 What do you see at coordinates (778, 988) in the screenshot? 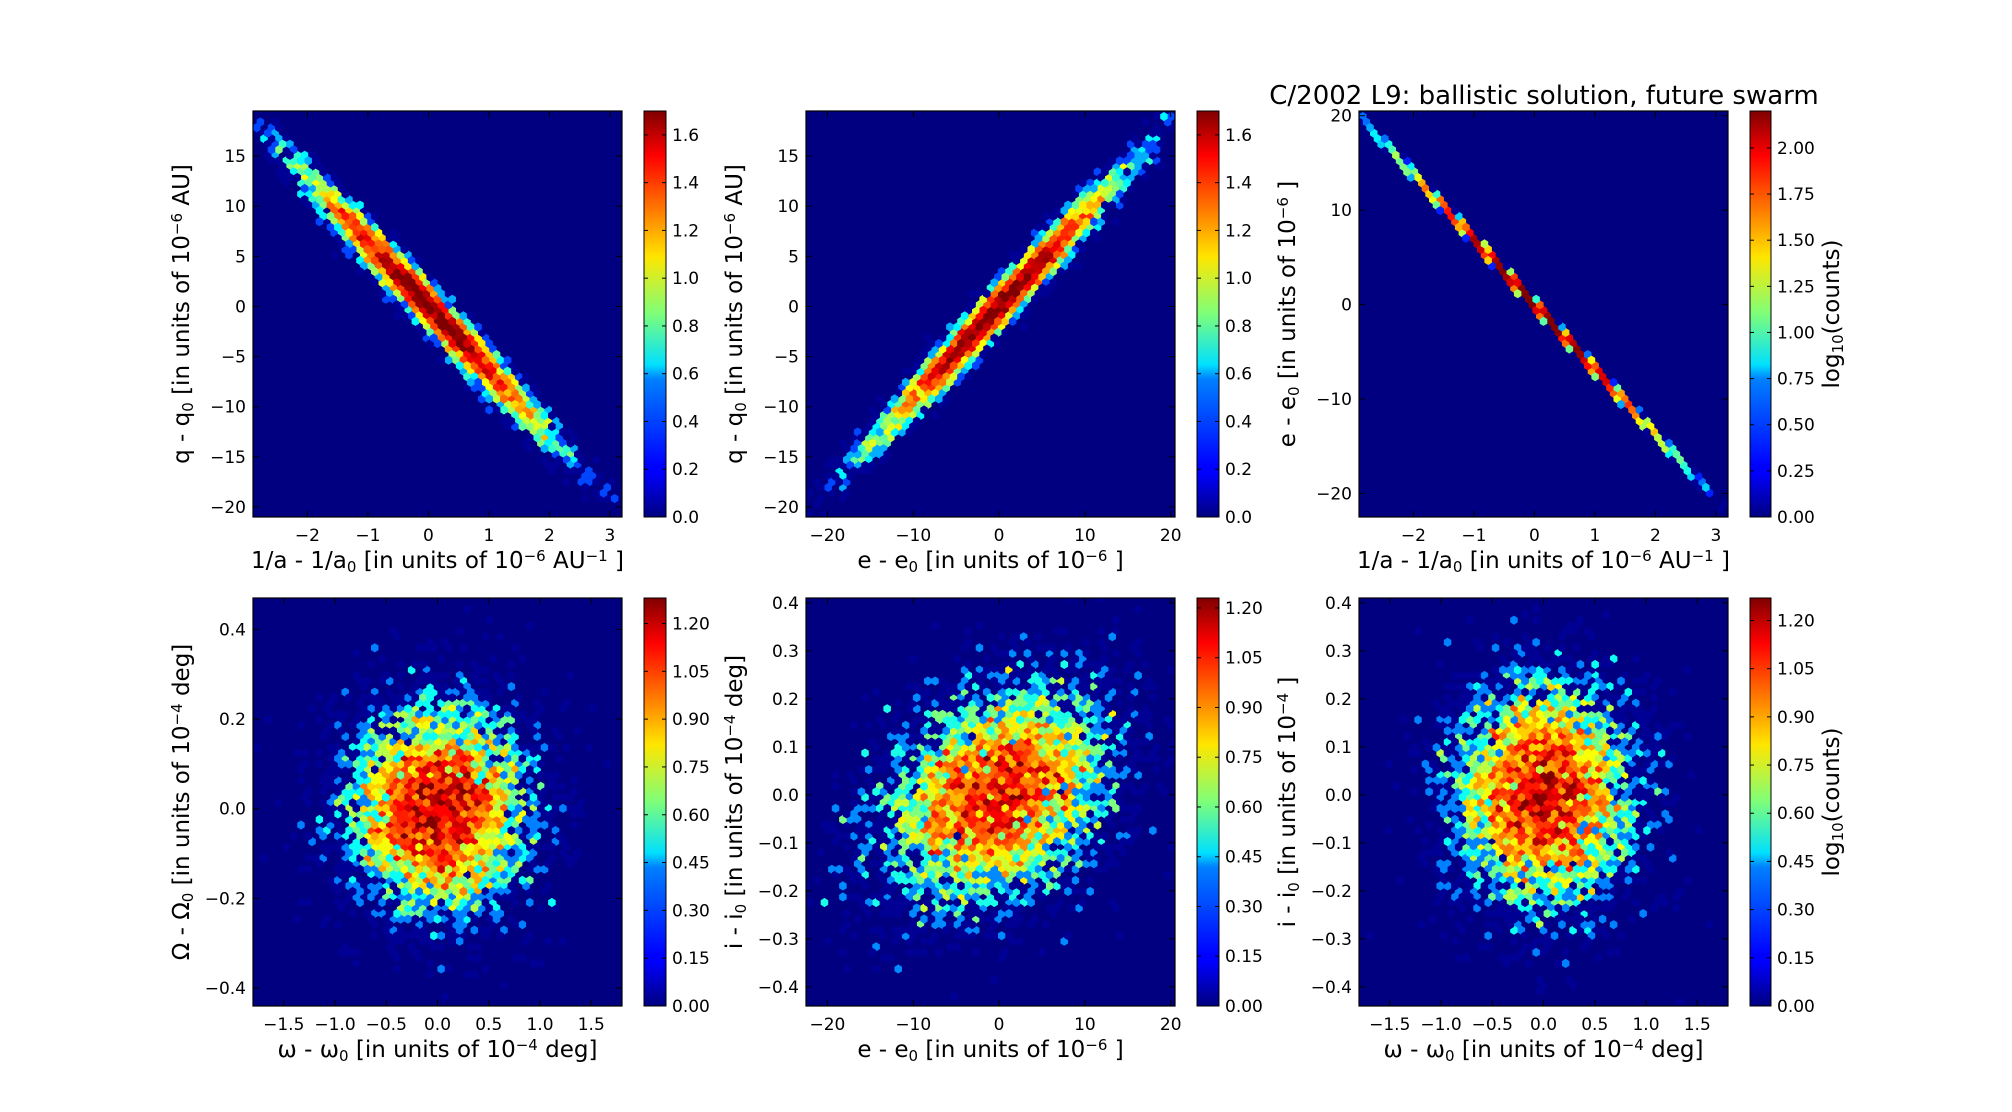
I see `y-tick-label: −0.4` at bounding box center [778, 988].